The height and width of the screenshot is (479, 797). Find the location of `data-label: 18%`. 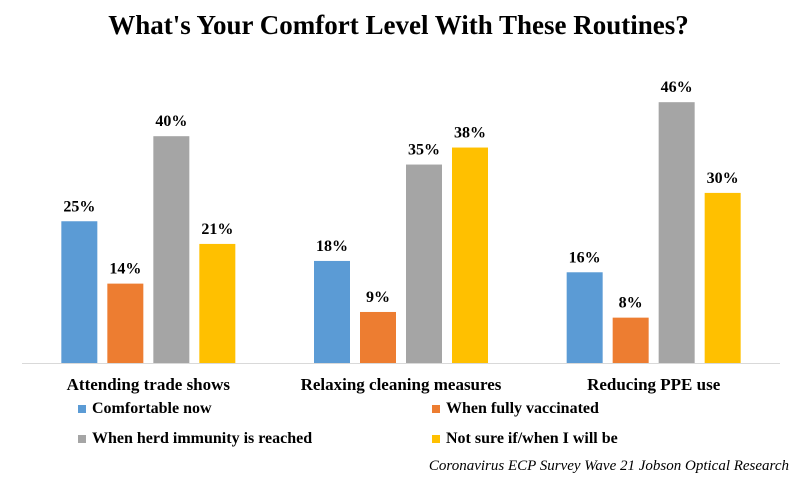

data-label: 18% is located at coordinates (332, 246).